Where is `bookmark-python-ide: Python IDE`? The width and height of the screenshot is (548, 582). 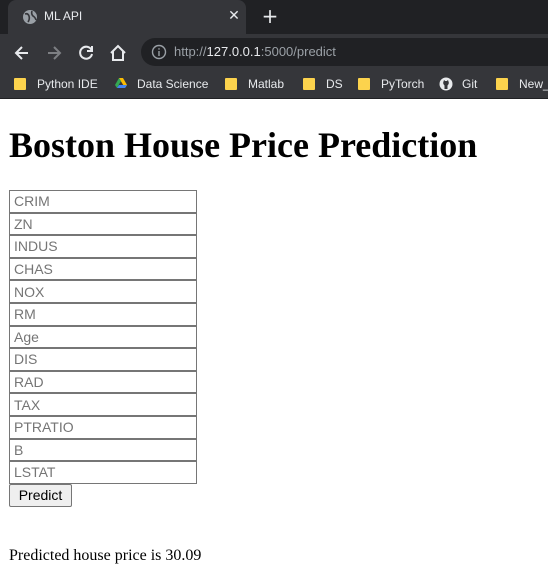
bookmark-python-ide: Python IDE is located at coordinates (56, 84).